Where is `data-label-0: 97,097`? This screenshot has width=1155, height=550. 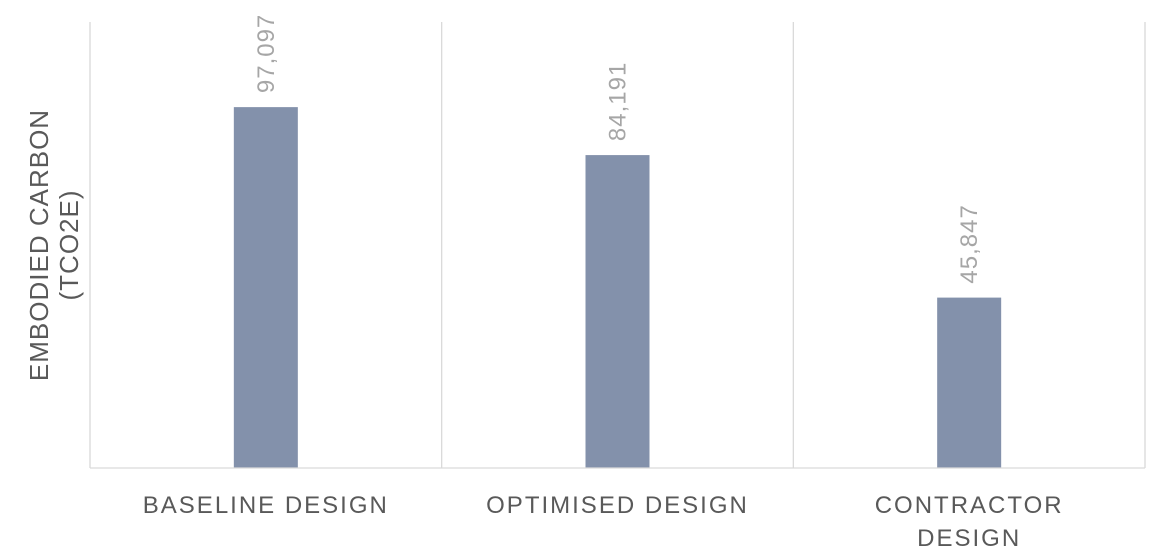
data-label-0: 97,097 is located at coordinates (266, 53).